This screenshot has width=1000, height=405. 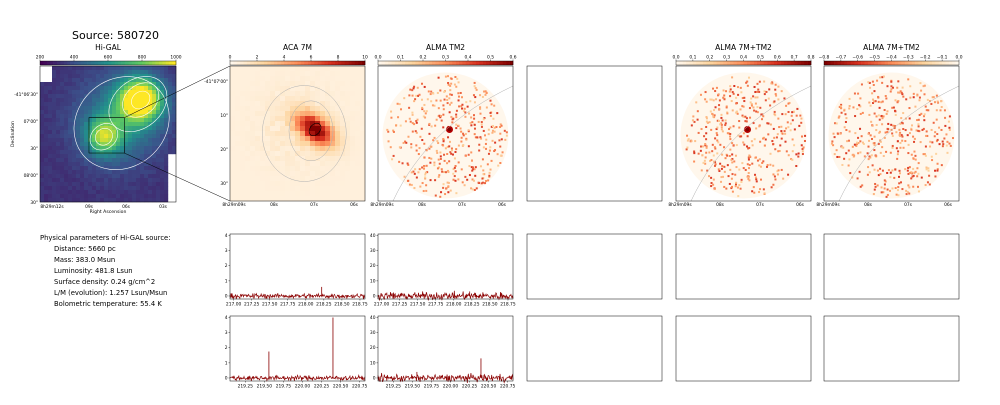 I want to click on higal-colorbar-tick-label: 200, so click(x=40, y=58).